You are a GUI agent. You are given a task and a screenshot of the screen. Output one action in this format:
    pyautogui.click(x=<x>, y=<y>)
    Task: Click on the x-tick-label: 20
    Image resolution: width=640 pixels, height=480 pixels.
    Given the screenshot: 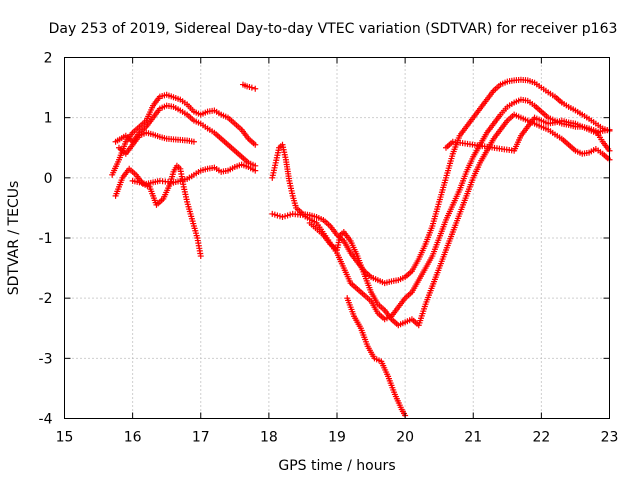 What is the action you would take?
    pyautogui.click(x=405, y=438)
    